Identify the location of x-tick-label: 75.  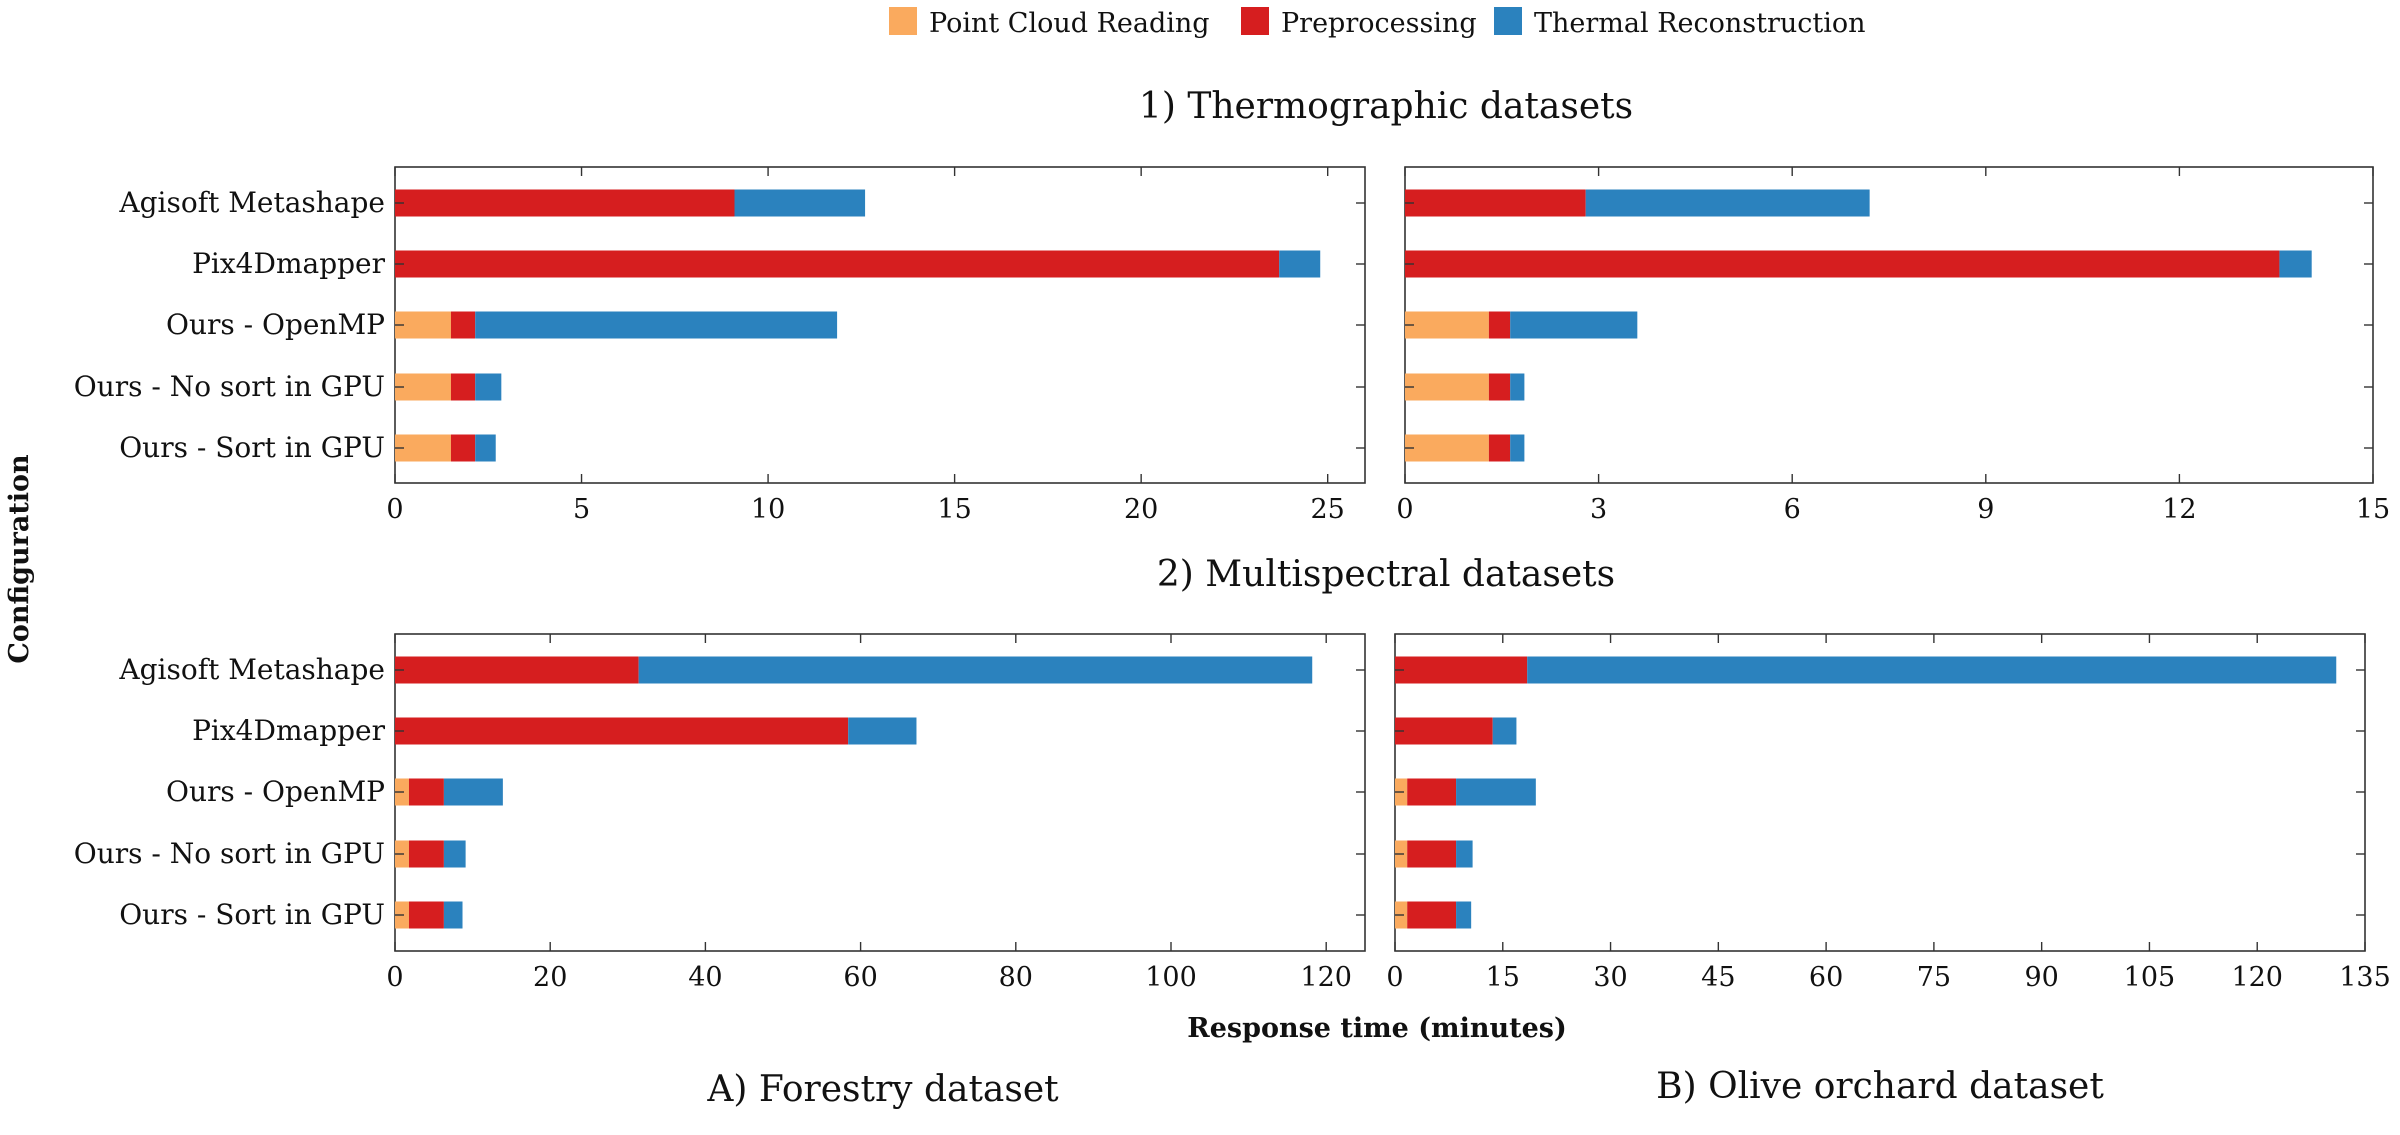
(1934, 977).